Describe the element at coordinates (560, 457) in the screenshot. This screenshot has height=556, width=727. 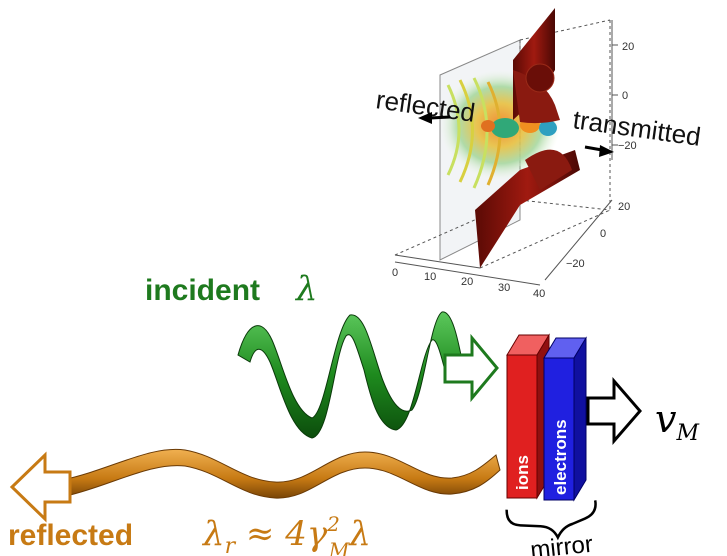
I see `electrons-label: electrons` at that location.